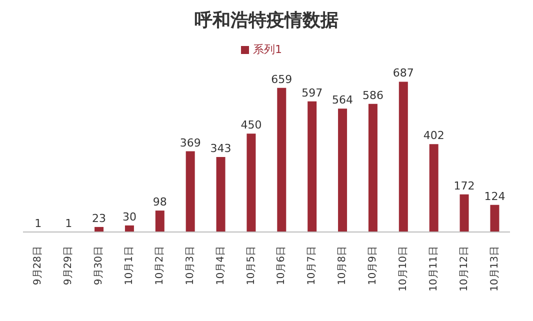 The height and width of the screenshot is (321, 533). I want to click on x-tick-label: 10月13日, so click(494, 269).